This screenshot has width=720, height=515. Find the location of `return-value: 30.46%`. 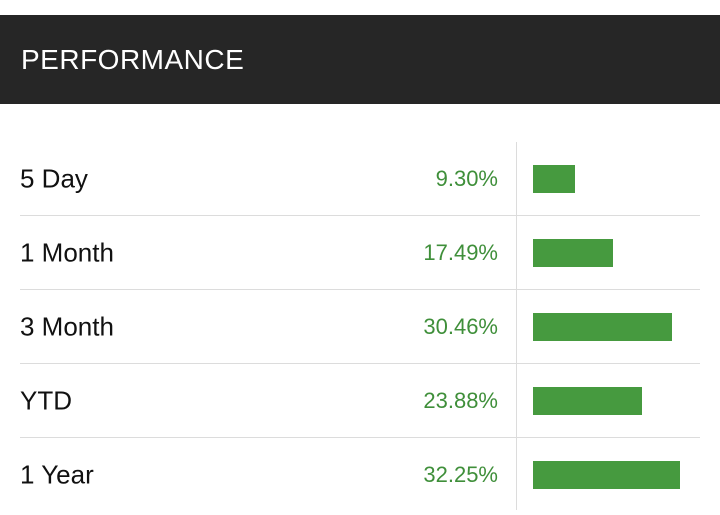

return-value: 30.46% is located at coordinates (460, 326).